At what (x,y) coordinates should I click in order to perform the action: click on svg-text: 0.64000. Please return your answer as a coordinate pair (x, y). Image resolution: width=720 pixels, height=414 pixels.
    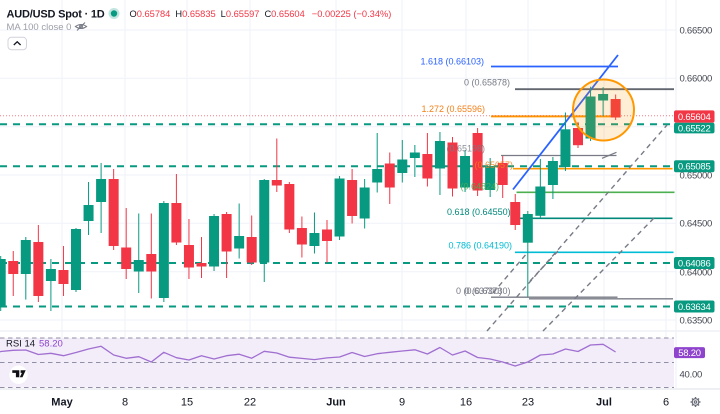
    Looking at the image, I should click on (696, 272).